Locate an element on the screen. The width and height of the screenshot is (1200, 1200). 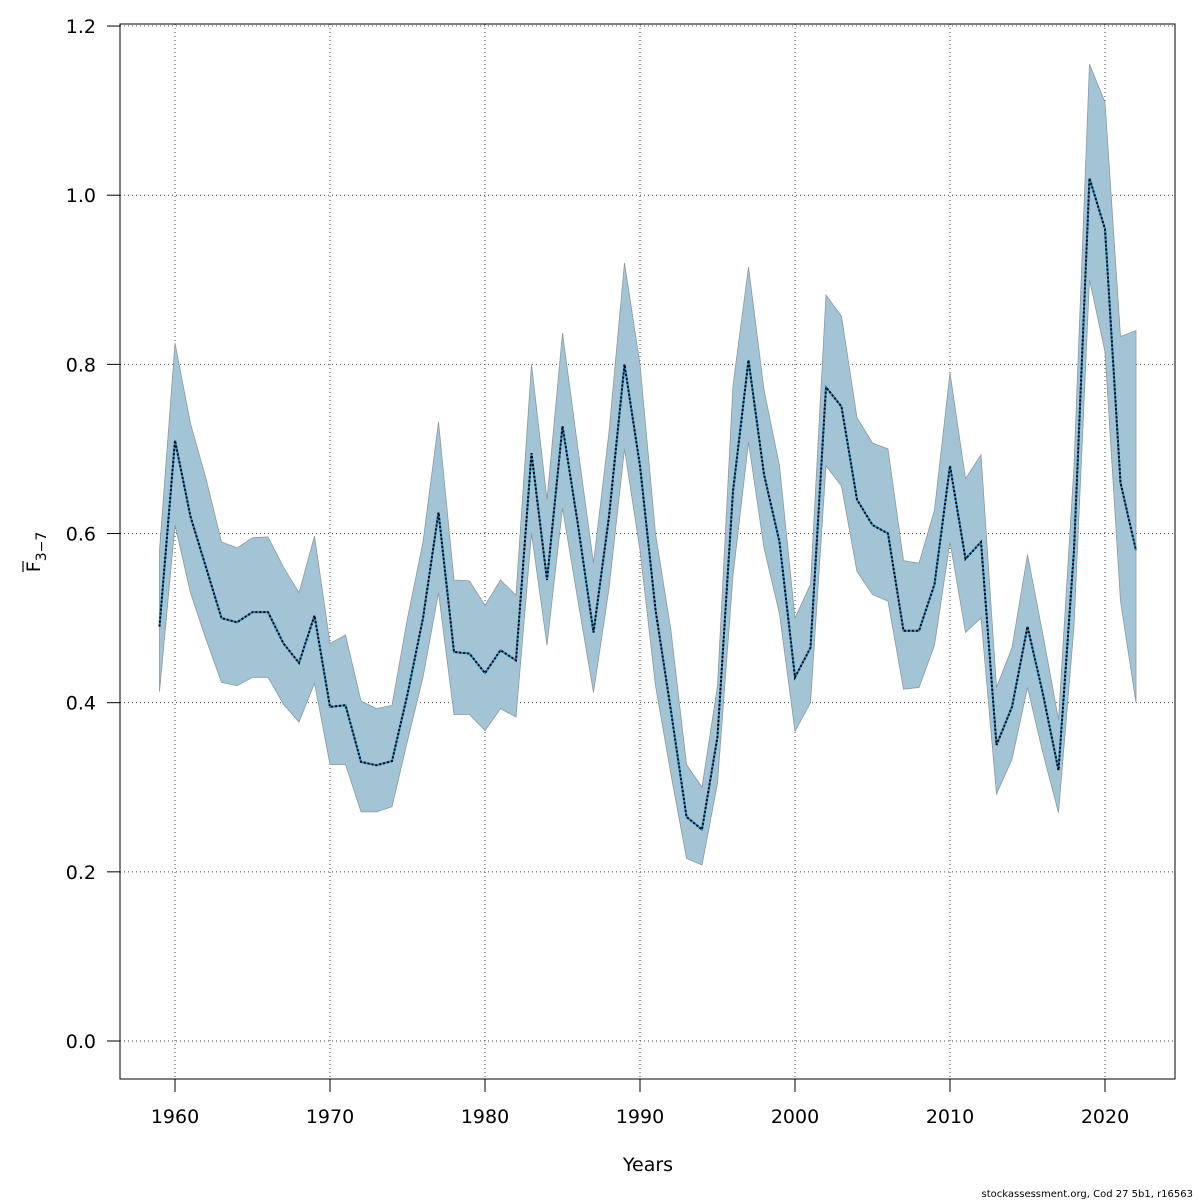
y-axis-label-sub: 3−7 is located at coordinates (42, 547).